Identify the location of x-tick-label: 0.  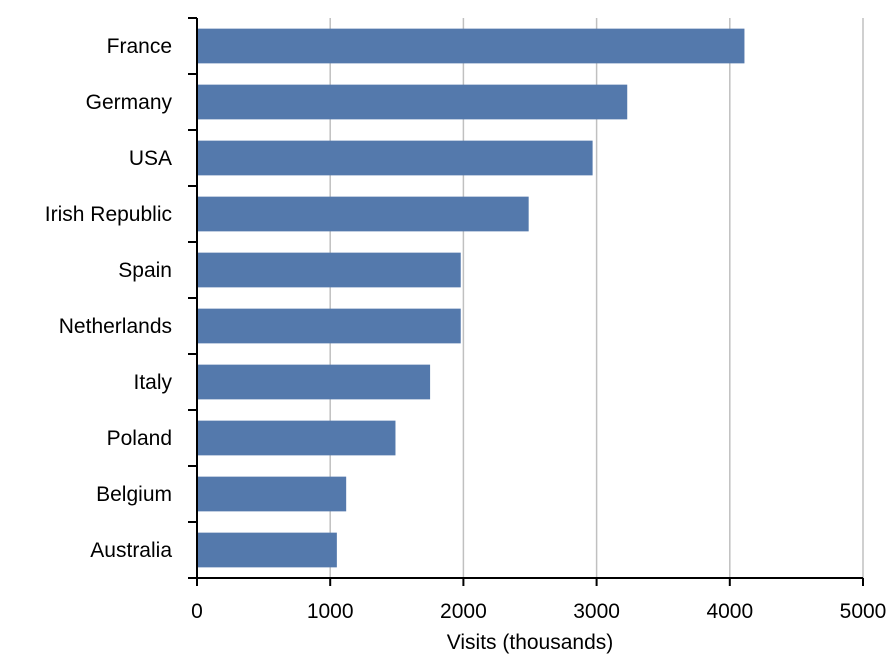
(197, 611).